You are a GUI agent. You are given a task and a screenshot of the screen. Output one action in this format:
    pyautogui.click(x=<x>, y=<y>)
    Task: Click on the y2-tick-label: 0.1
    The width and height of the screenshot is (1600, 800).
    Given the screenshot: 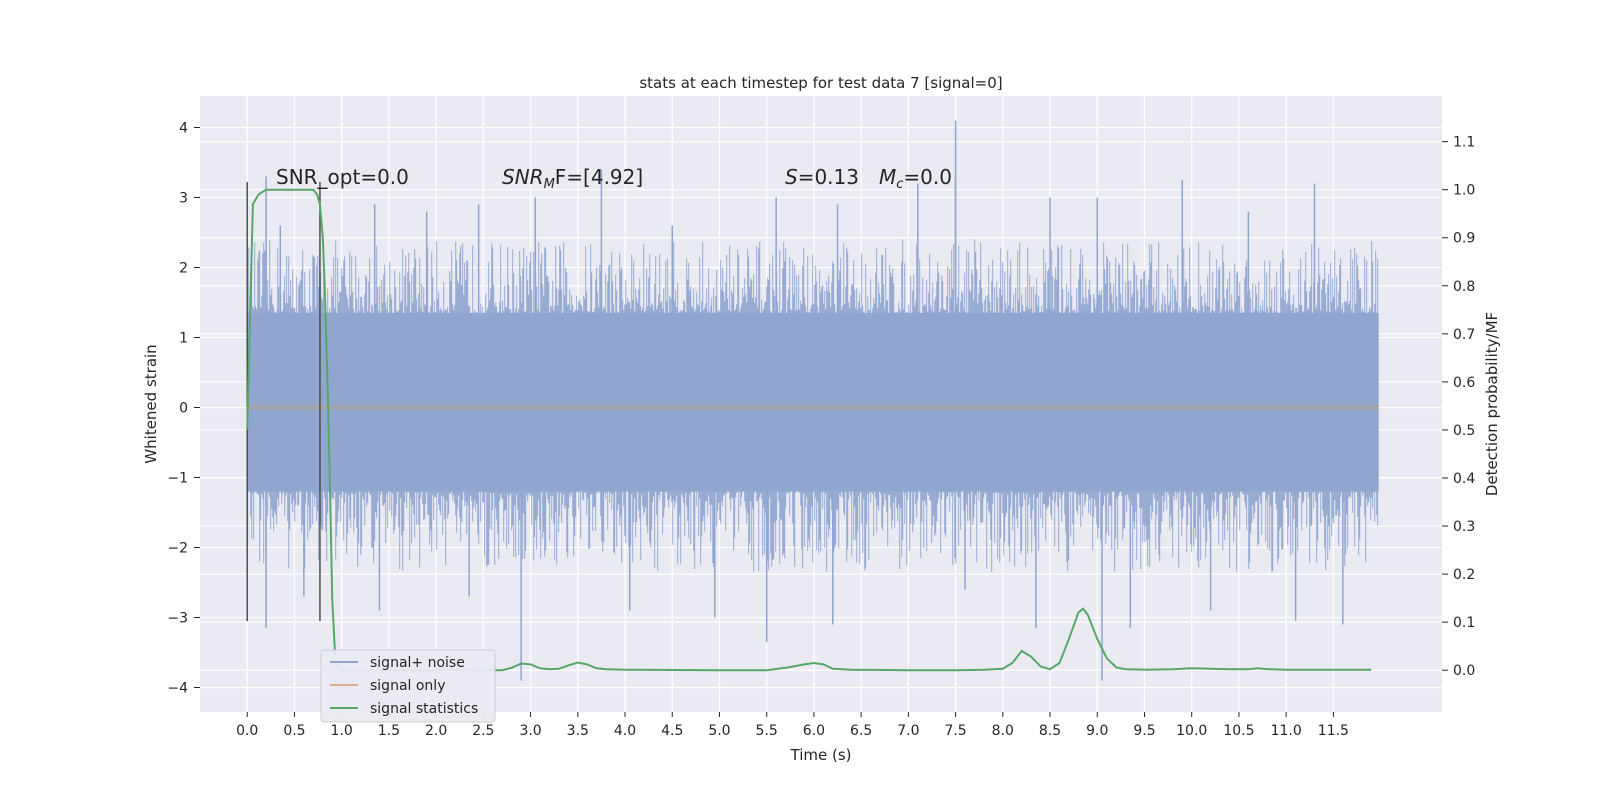 What is the action you would take?
    pyautogui.click(x=1464, y=623)
    